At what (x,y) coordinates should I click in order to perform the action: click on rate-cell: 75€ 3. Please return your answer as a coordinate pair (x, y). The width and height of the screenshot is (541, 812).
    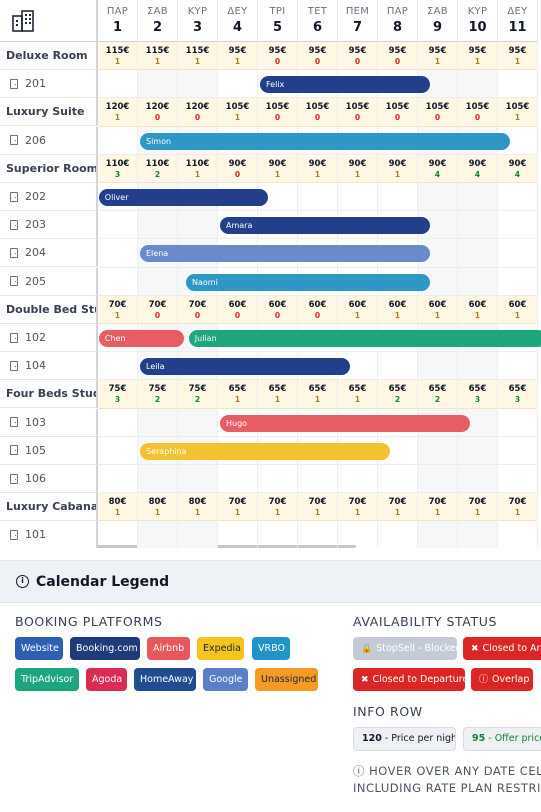
    Looking at the image, I should click on (118, 394).